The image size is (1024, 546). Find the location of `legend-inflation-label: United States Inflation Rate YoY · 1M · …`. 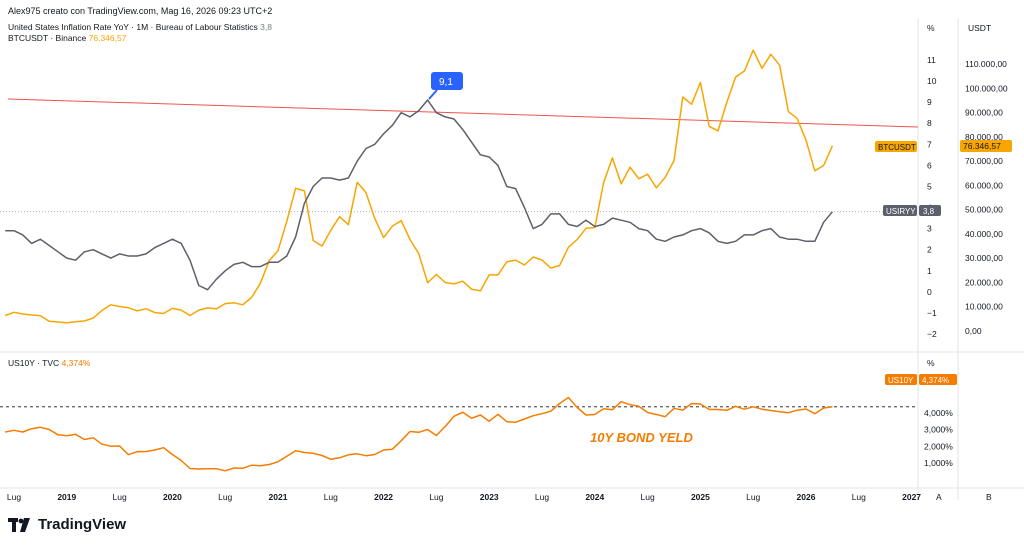

legend-inflation-label: United States Inflation Rate YoY · 1M · … is located at coordinates (133, 27).